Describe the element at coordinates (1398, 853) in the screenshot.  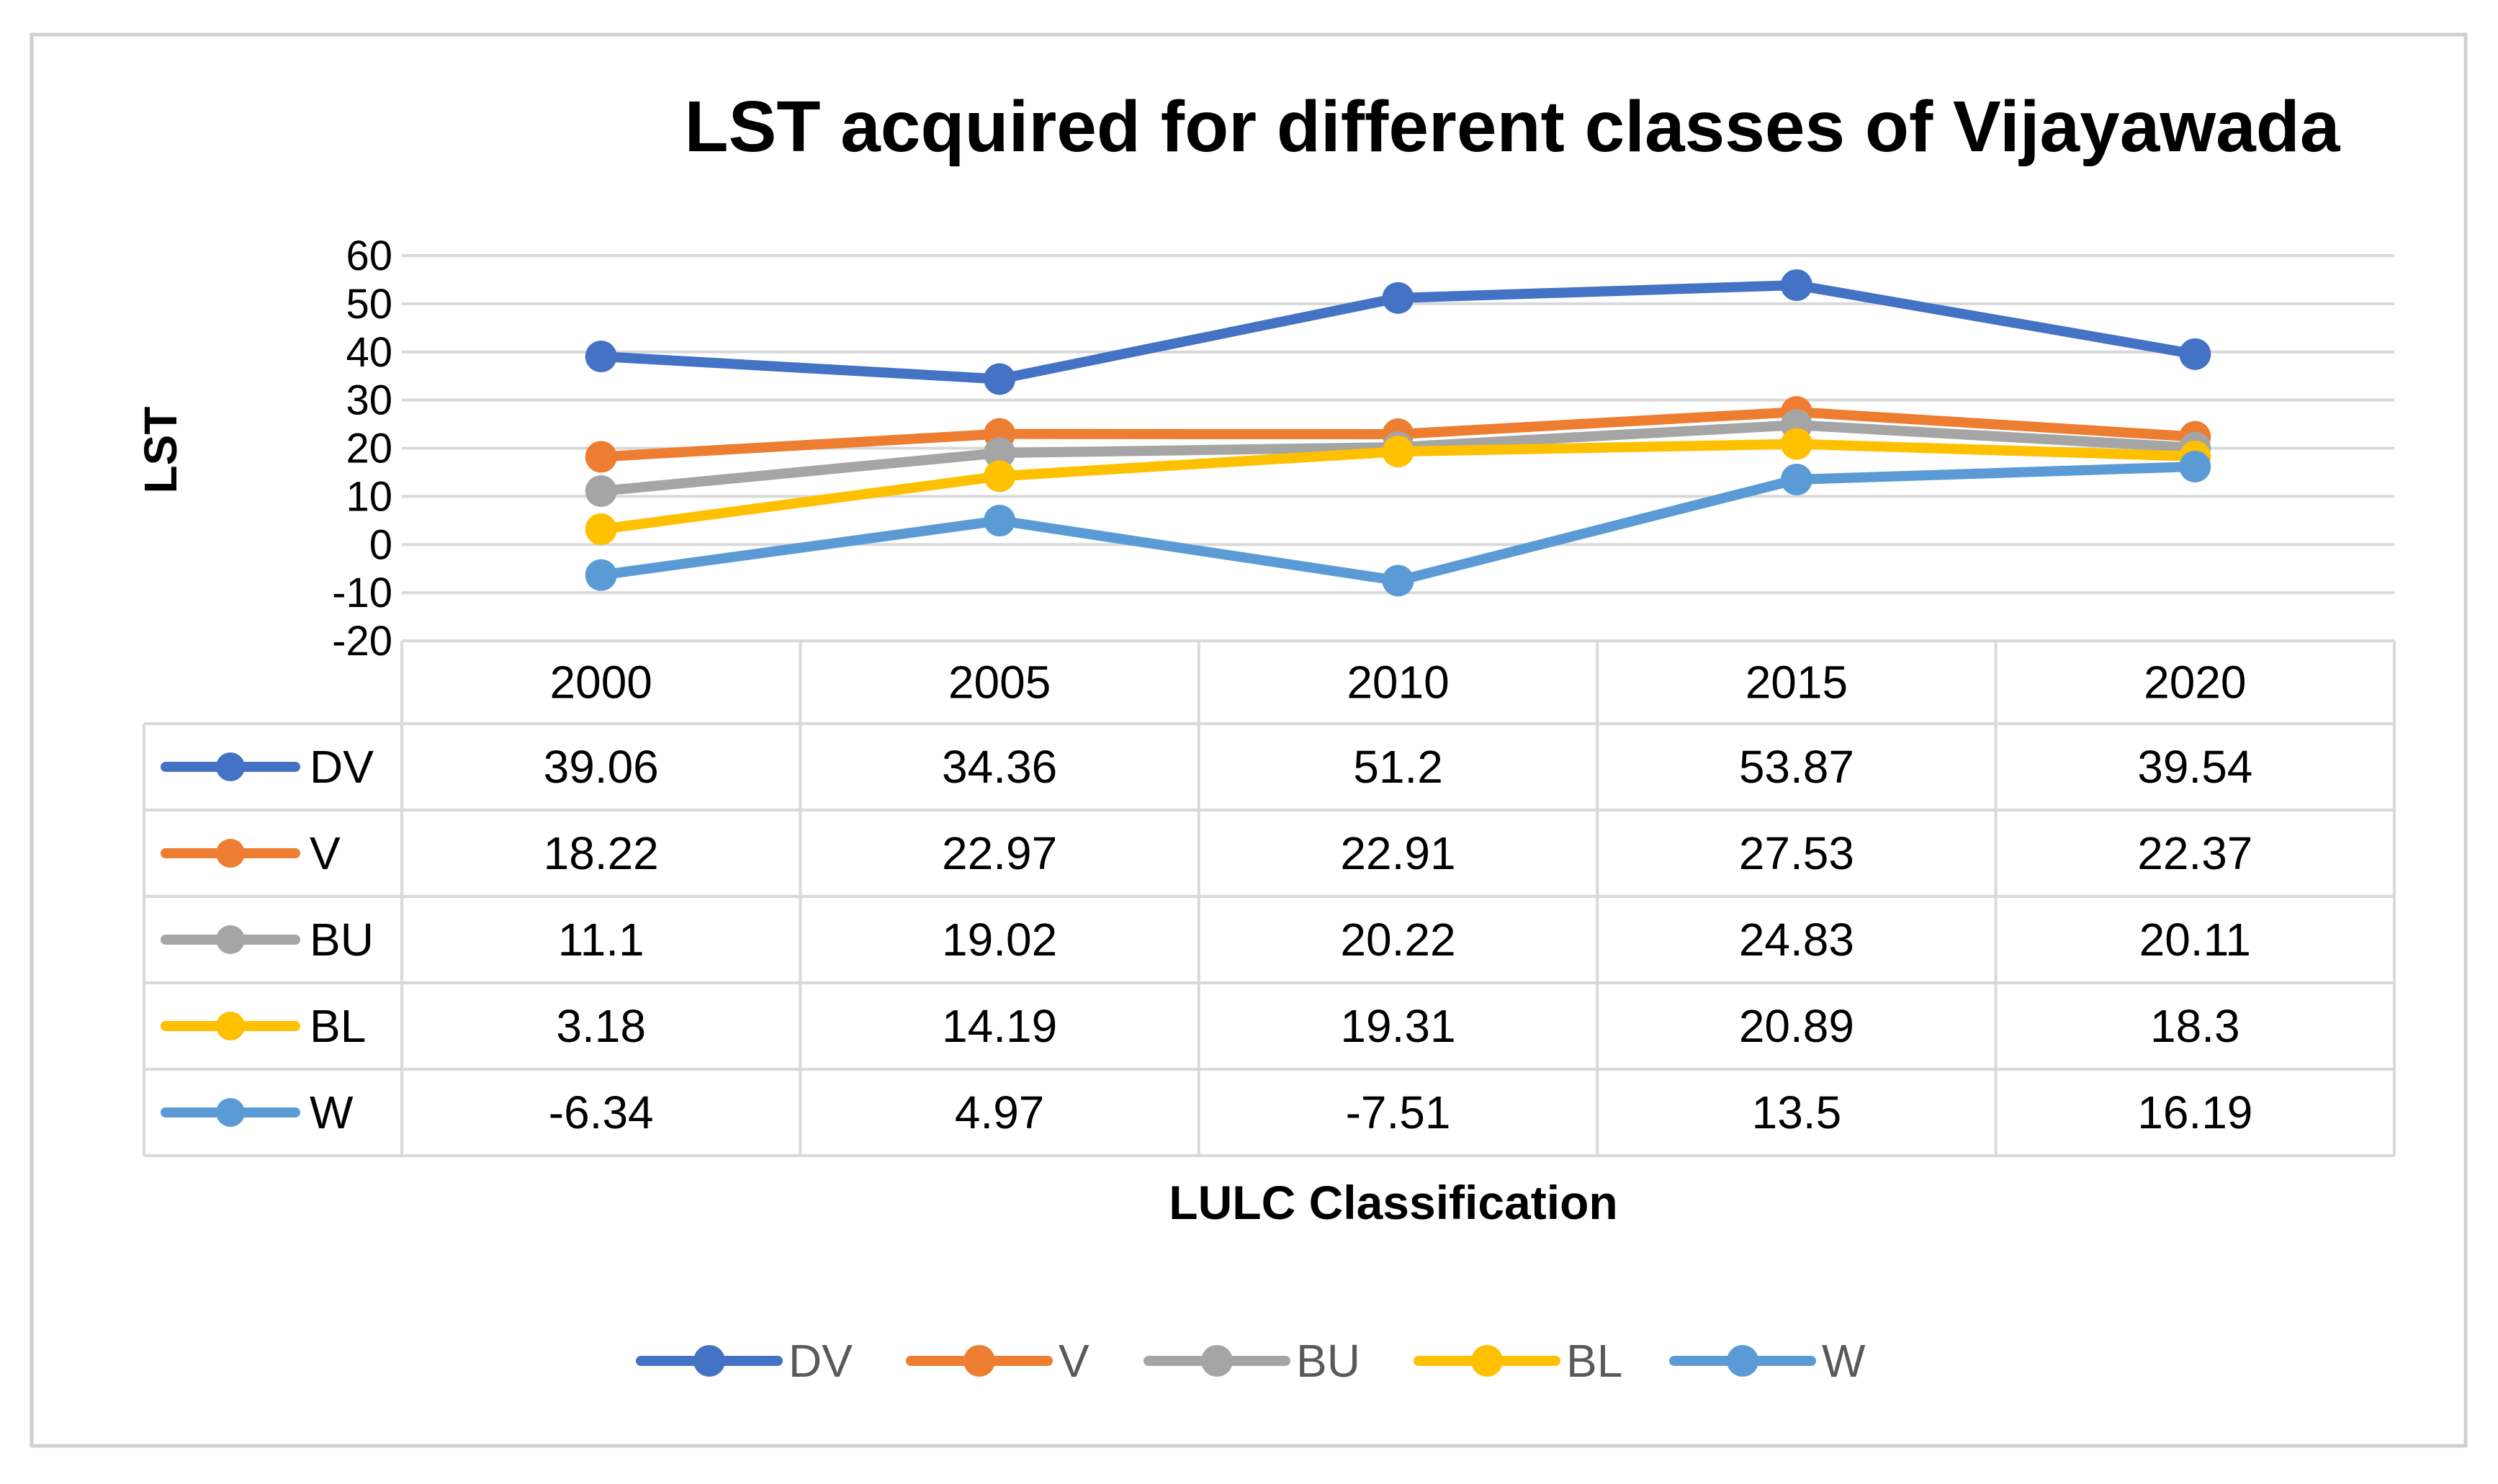
I see `table-cell-value: 22.91` at that location.